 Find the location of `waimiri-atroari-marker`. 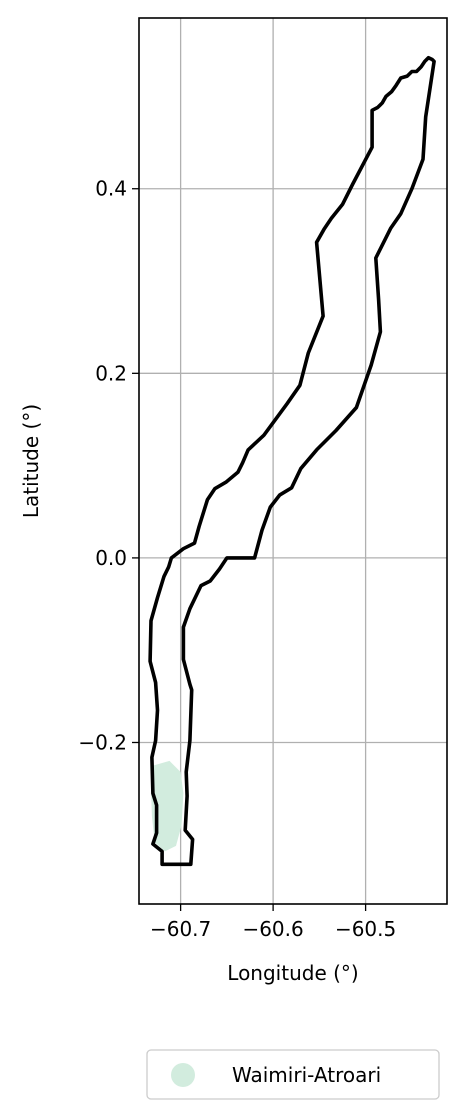

waimiri-atroari-marker is located at coordinates (167, 806).